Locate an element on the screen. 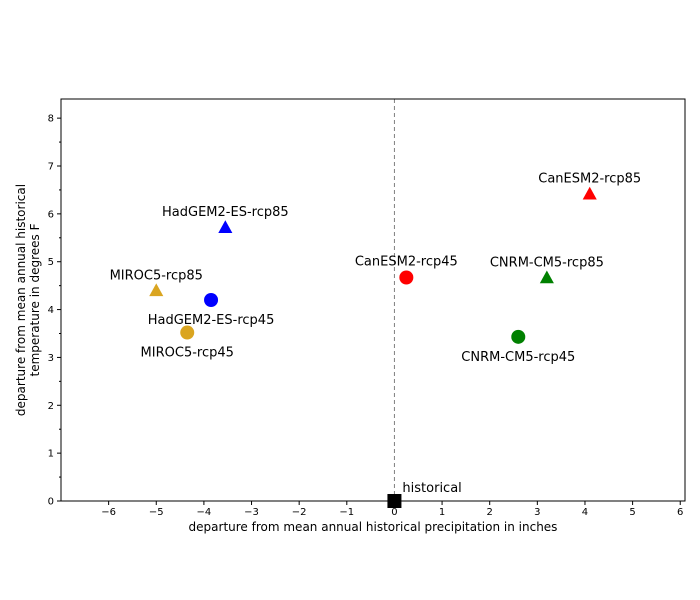  y-axis-label-line-2: temperature in degrees F is located at coordinates (35, 299).